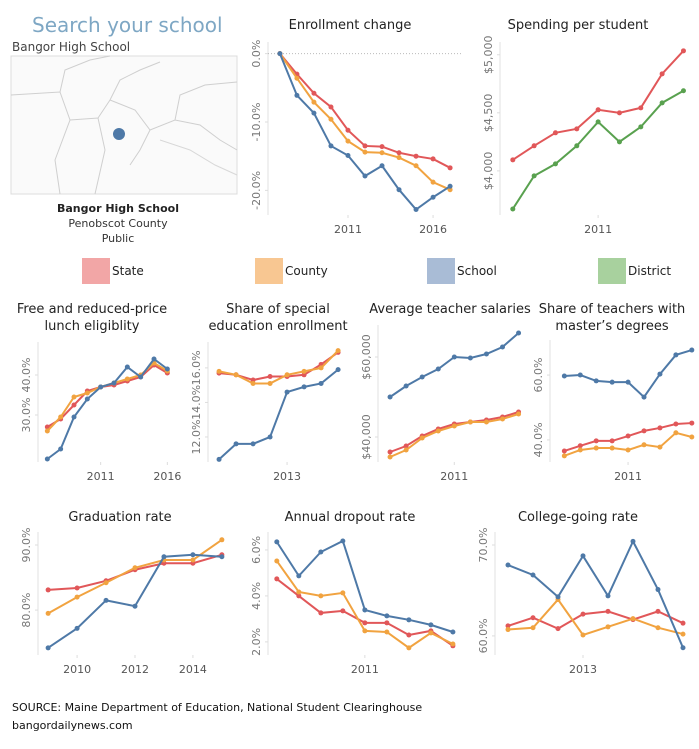 The image size is (699, 749). I want to click on y-tick-label: $4,000, so click(488, 171).